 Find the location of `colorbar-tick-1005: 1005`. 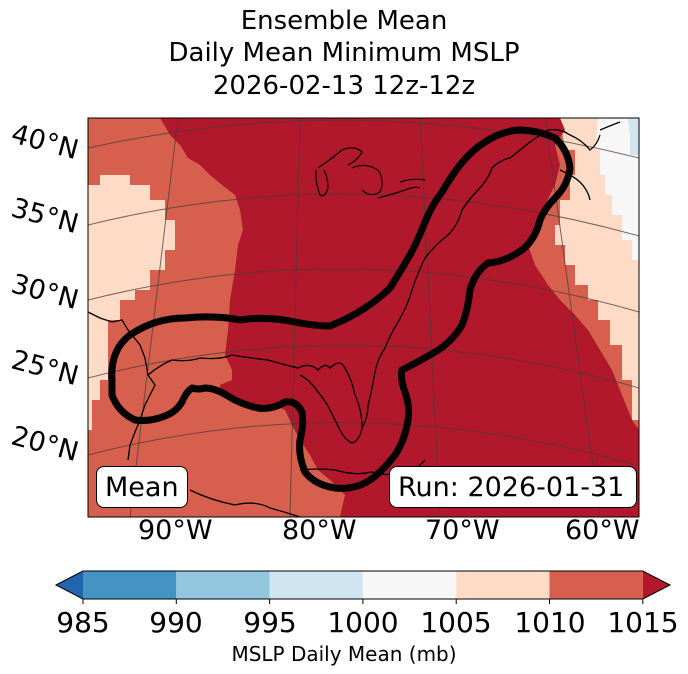

colorbar-tick-1005: 1005 is located at coordinates (456, 622).